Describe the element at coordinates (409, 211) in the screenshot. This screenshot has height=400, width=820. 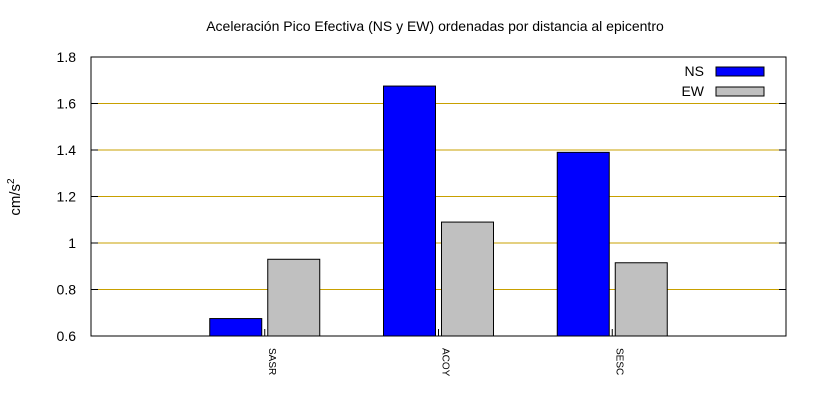
I see `bar-ns-acoy` at that location.